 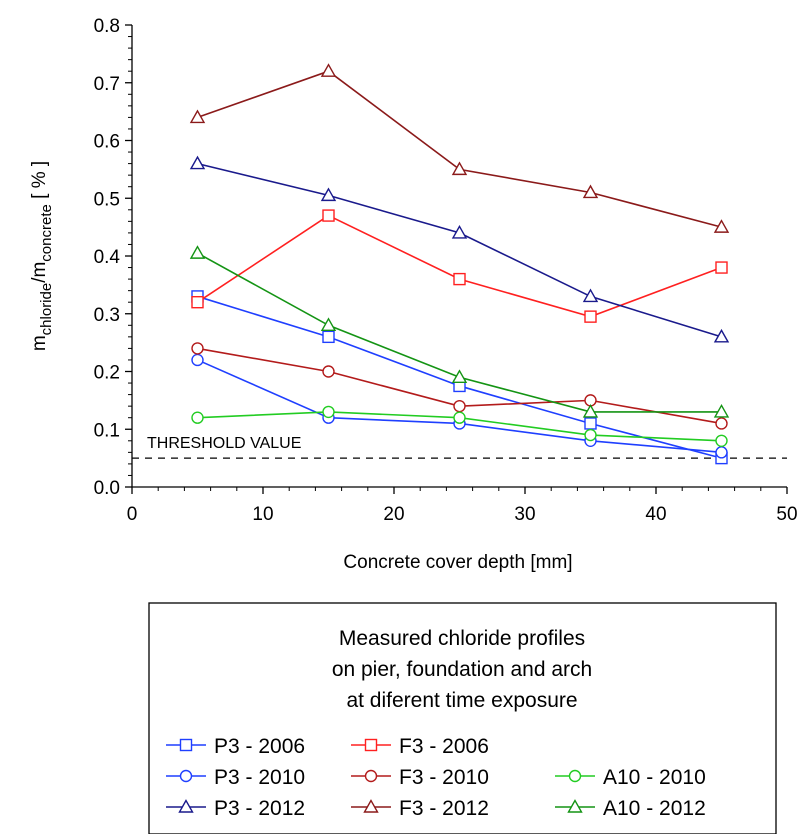 What do you see at coordinates (457, 562) in the screenshot?
I see `x-axis-title: Concrete cover depth [mm]` at bounding box center [457, 562].